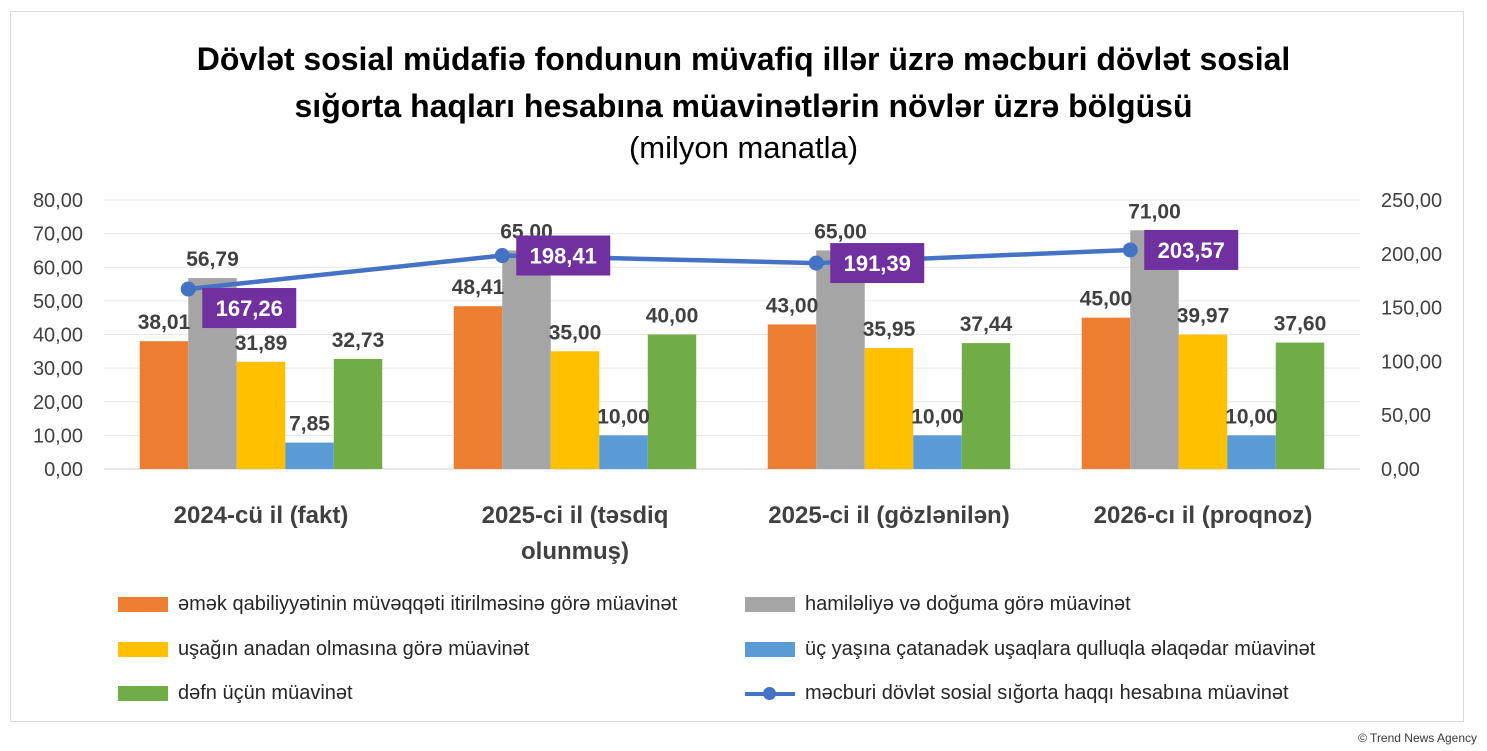 The height and width of the screenshot is (751, 1487). What do you see at coordinates (58, 268) in the screenshot?
I see `y-left-tick-label: 60,00` at bounding box center [58, 268].